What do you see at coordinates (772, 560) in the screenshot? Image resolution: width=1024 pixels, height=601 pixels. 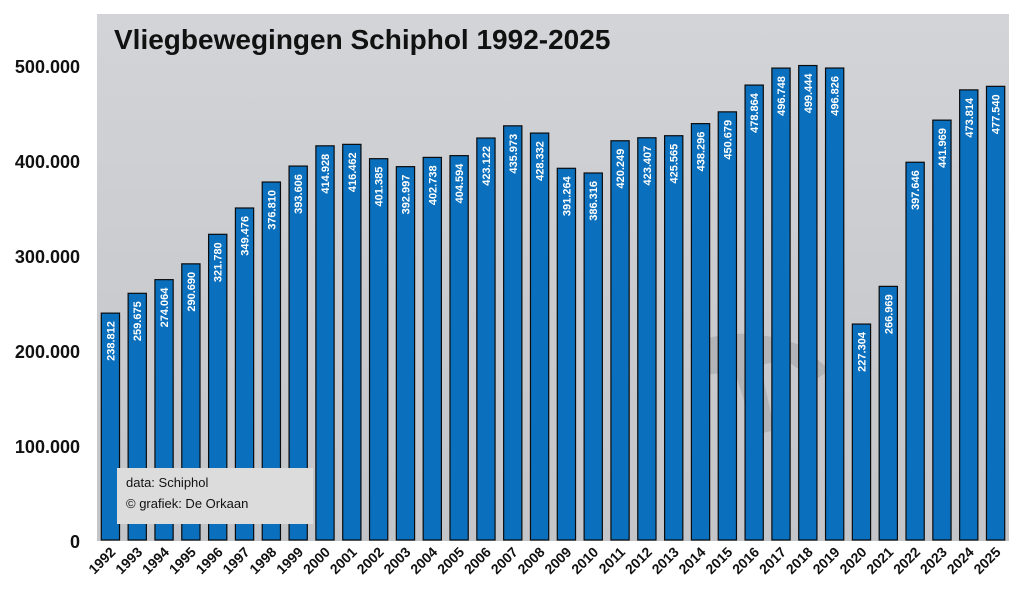 I see `x-tick-label-2017: 2017` at bounding box center [772, 560].